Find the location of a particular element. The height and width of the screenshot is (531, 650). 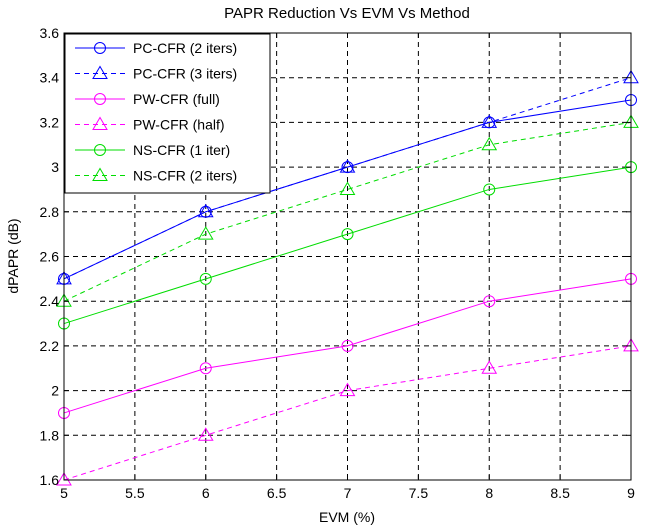

y-tick-label: 1.6 is located at coordinates (50, 480).